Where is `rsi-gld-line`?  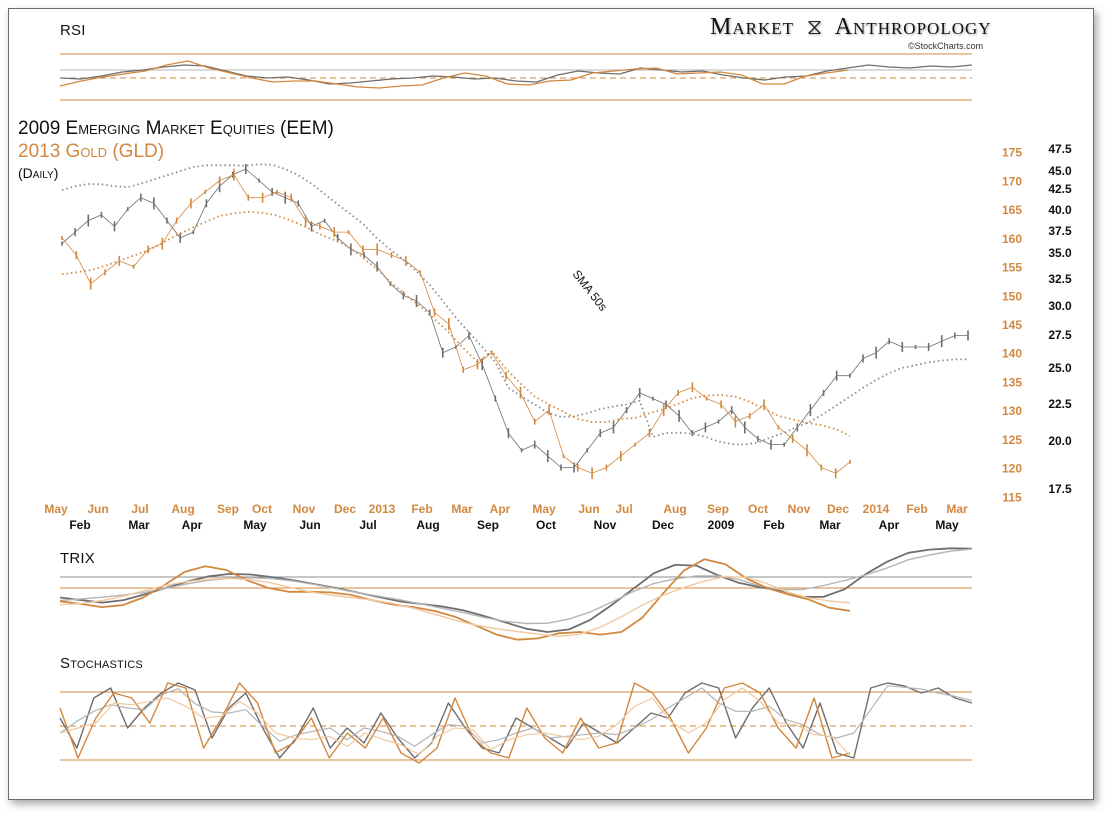
rsi-gld-line is located at coordinates (454, 74).